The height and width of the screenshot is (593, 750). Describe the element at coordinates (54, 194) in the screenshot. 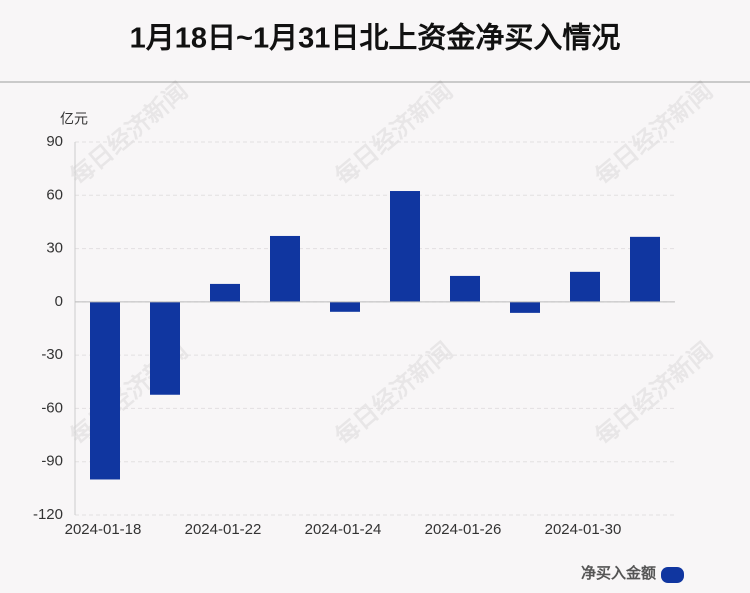

I see `y-tick-label: 60` at that location.